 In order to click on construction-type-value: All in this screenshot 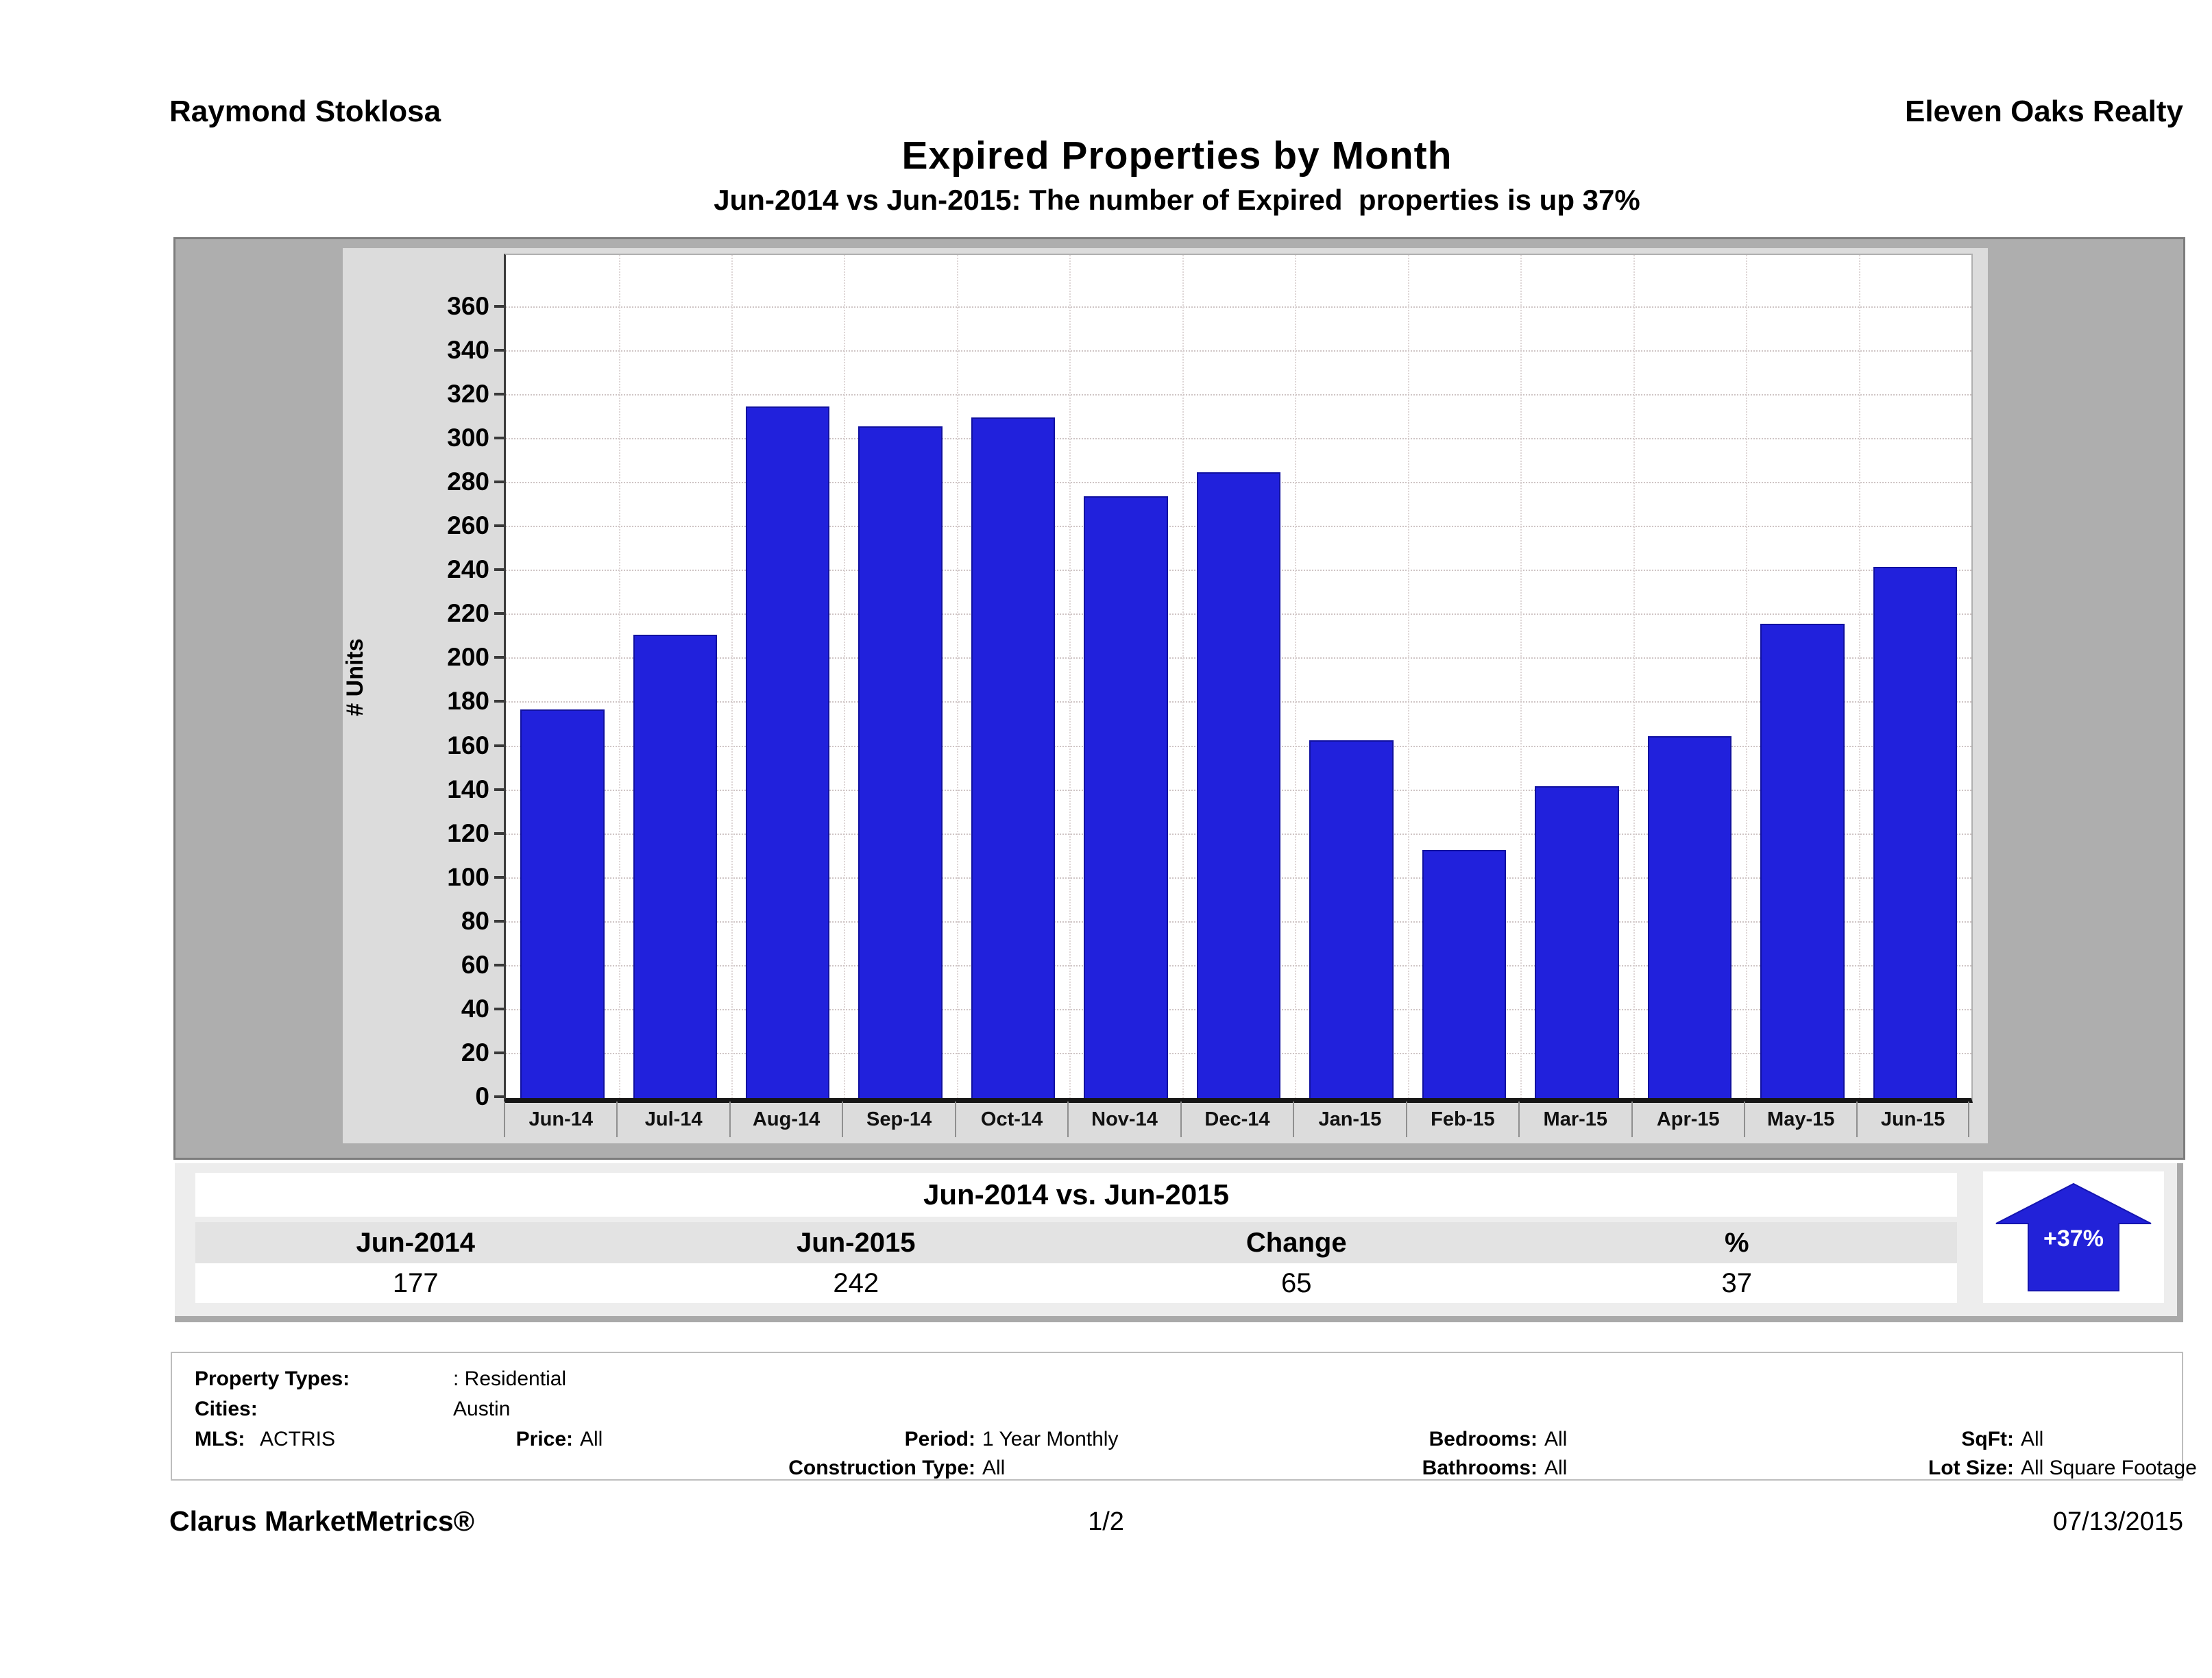, I will do `click(994, 1468)`.